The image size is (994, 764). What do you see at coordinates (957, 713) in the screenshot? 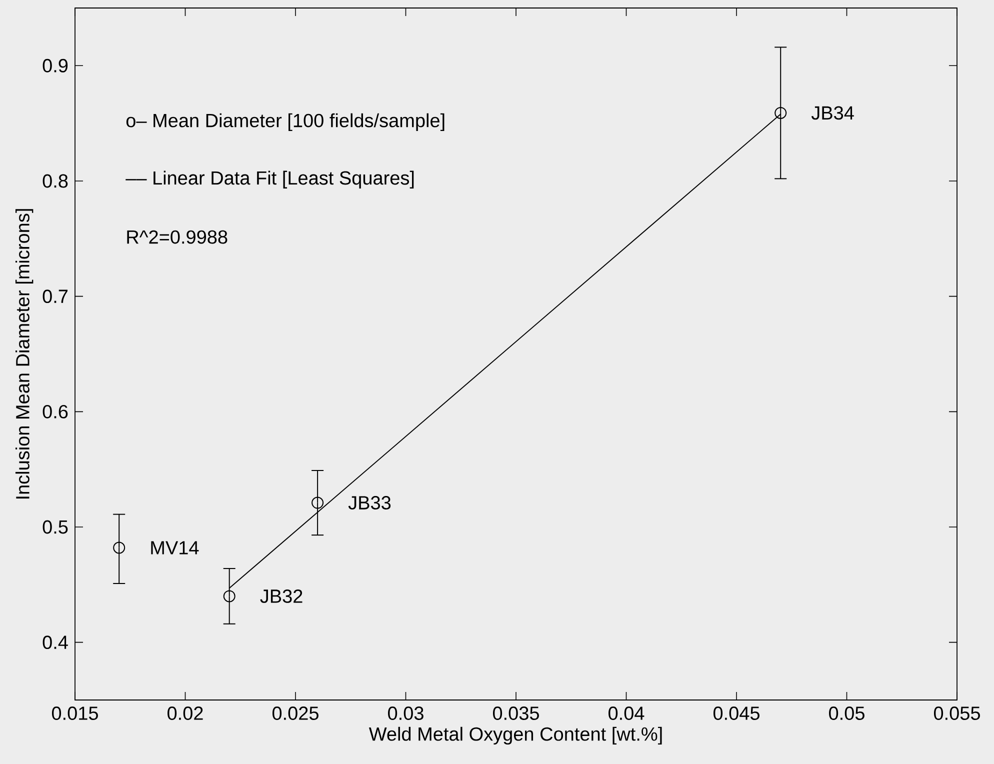
I see `x-tick-label: 0.055` at bounding box center [957, 713].